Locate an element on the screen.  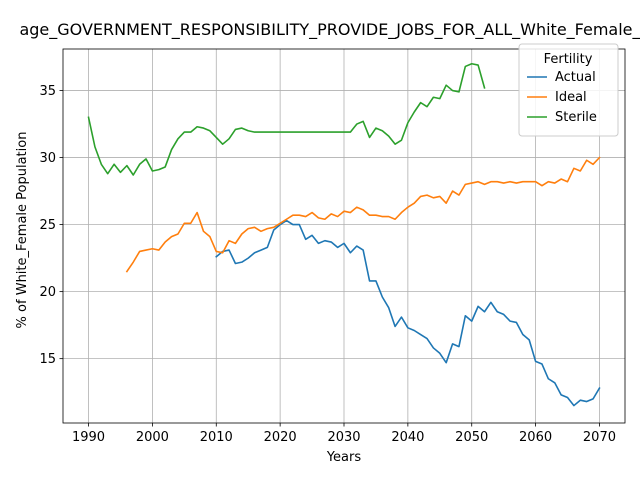
x-axis-ticks: 1990 2000 2010 2020 2030 2040 2050 2060 2070 is located at coordinates (344, 434).